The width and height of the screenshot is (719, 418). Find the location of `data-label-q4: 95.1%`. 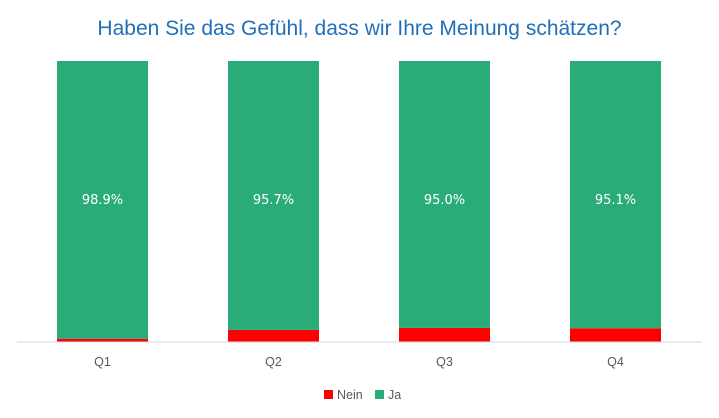

data-label-q4: 95.1% is located at coordinates (615, 200).